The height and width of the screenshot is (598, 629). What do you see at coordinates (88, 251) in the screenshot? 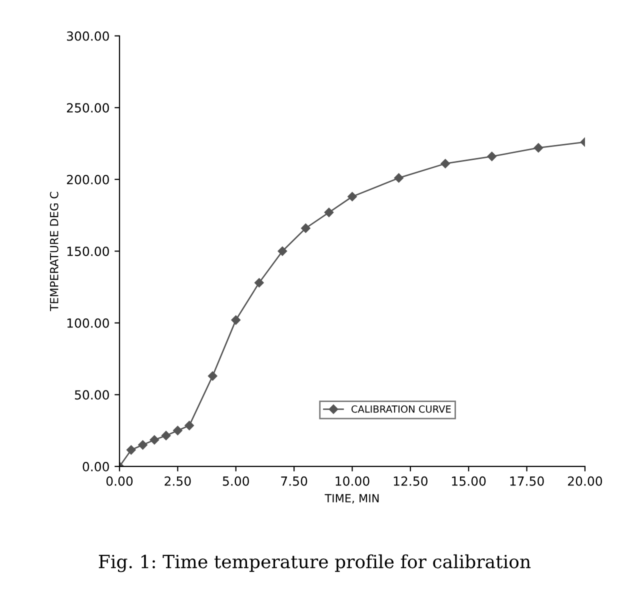
I see `y-tick-label: 150.00` at bounding box center [88, 251].